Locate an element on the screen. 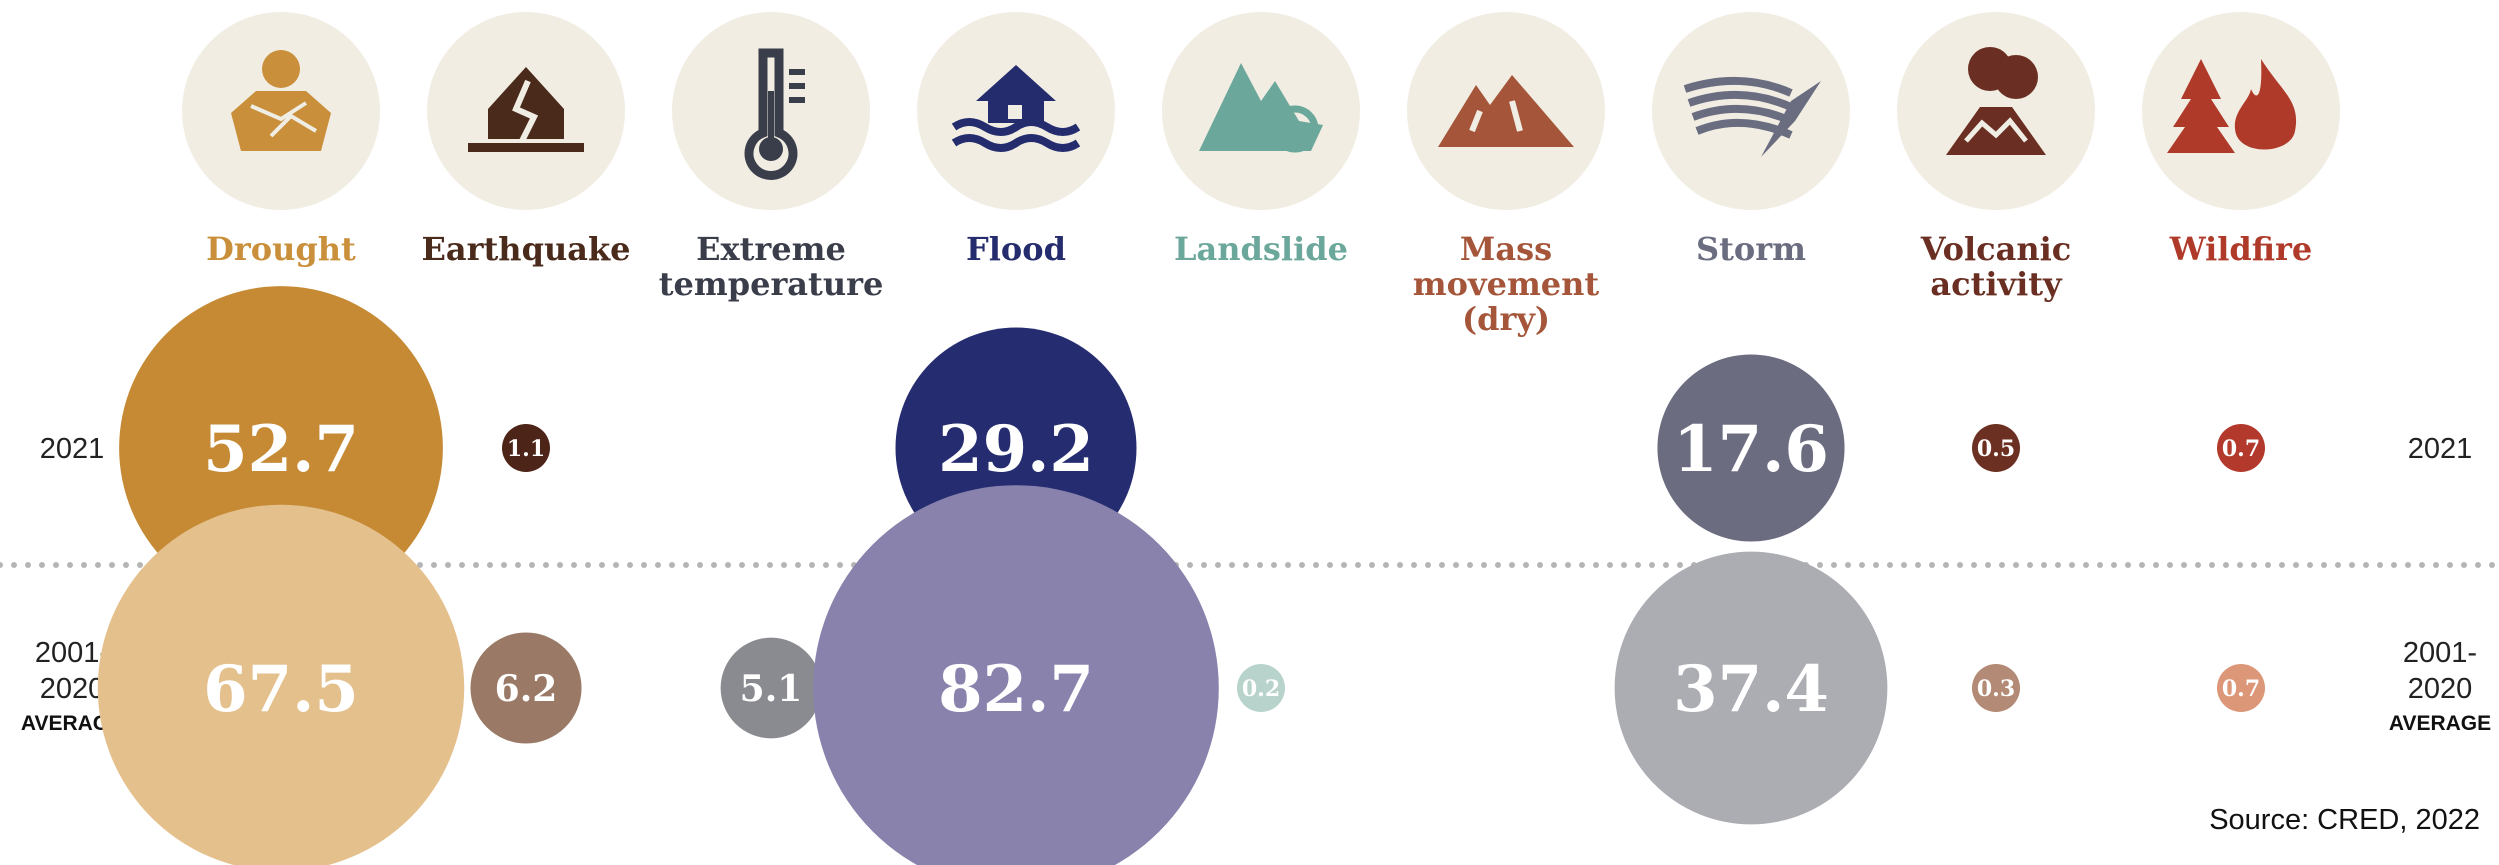 The width and height of the screenshot is (2499, 865). bubble-drought-avg is located at coordinates (281, 684).